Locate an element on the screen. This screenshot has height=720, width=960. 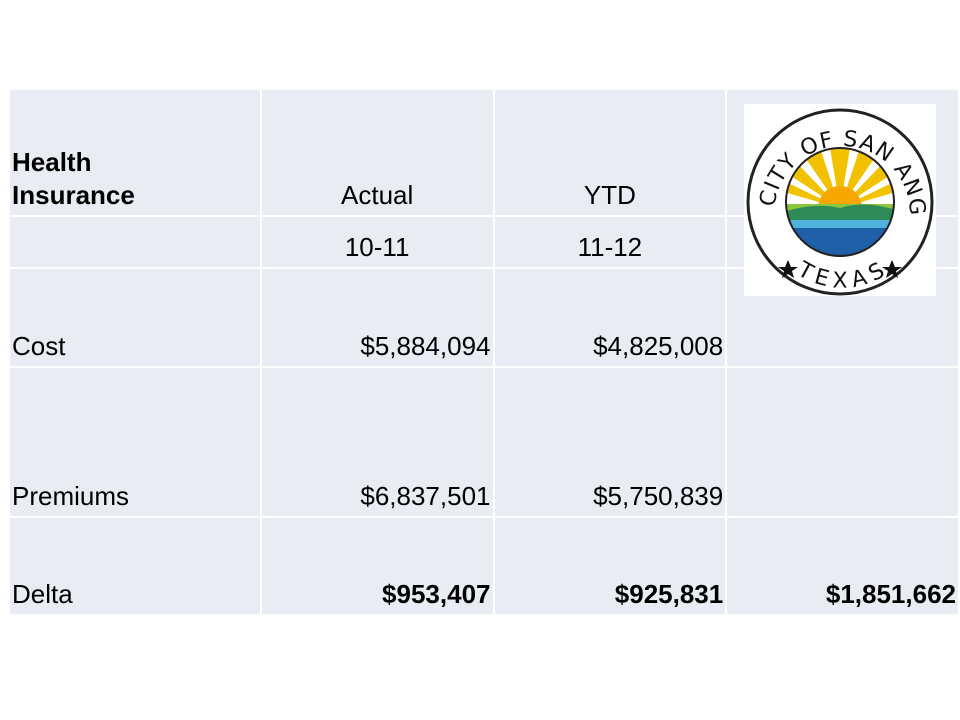
value-cell: $925,831 is located at coordinates (610, 566).